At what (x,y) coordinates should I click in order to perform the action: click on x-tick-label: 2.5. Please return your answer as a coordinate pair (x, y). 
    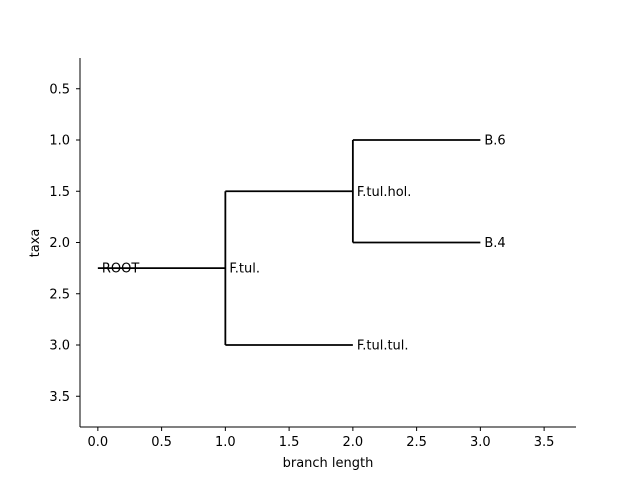
    Looking at the image, I should click on (416, 442).